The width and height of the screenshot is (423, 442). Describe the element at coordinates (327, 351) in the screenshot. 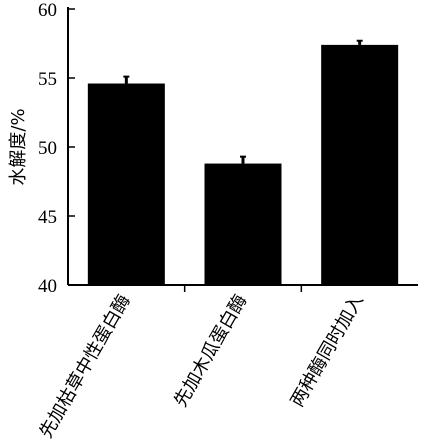

I see `x-tick-label-2: 两种酶同时加入` at that location.